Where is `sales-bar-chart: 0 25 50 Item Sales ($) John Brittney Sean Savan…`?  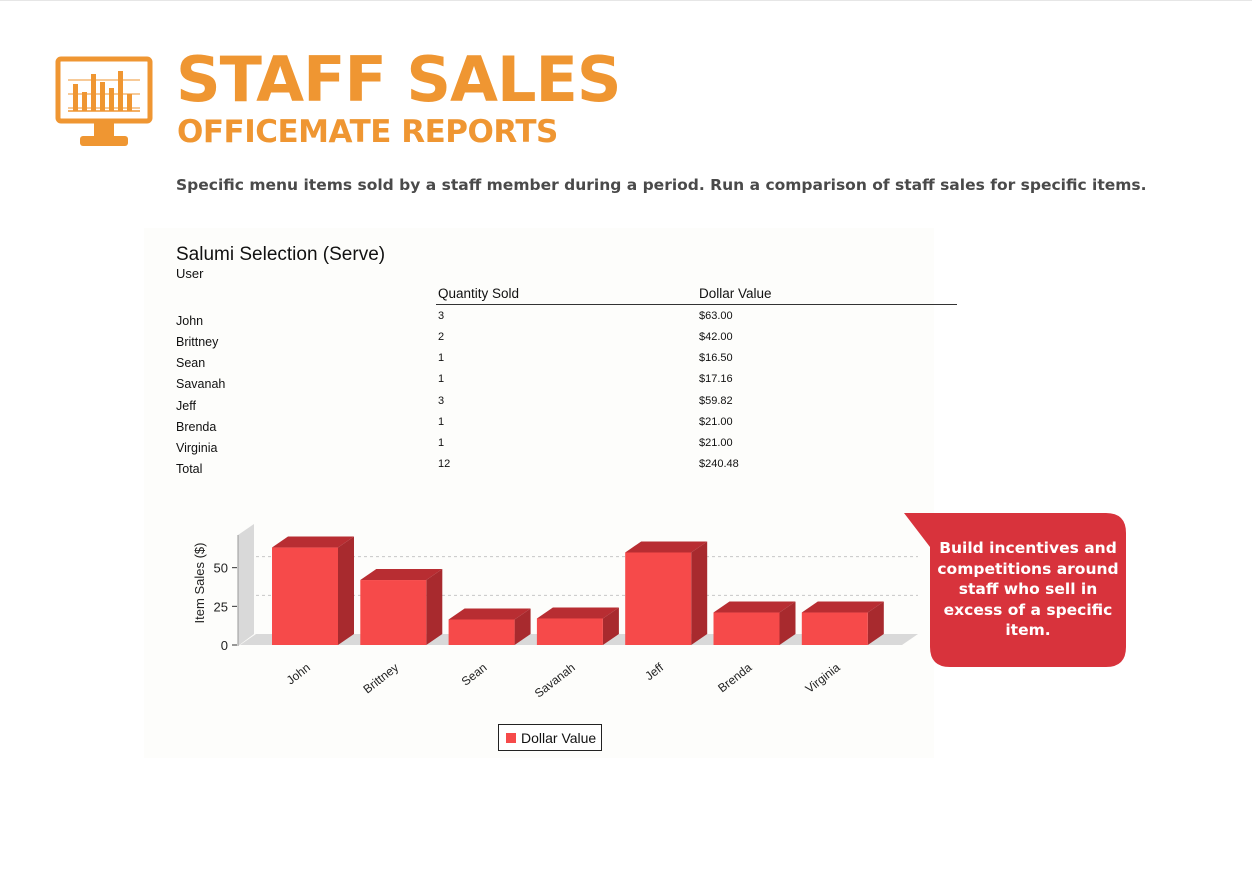 sales-bar-chart: 0 25 50 Item Sales ($) John Brittney Sean Savan… is located at coordinates (555, 612).